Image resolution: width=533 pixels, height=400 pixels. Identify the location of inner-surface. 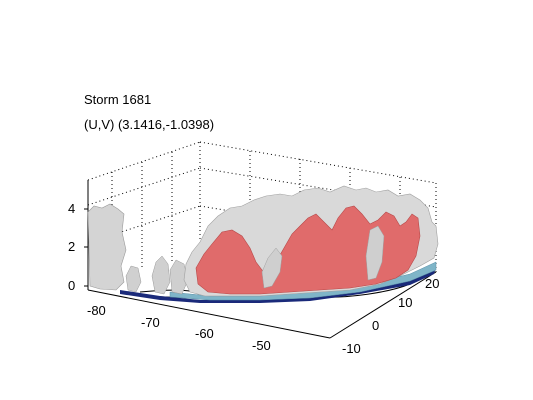
(308, 250).